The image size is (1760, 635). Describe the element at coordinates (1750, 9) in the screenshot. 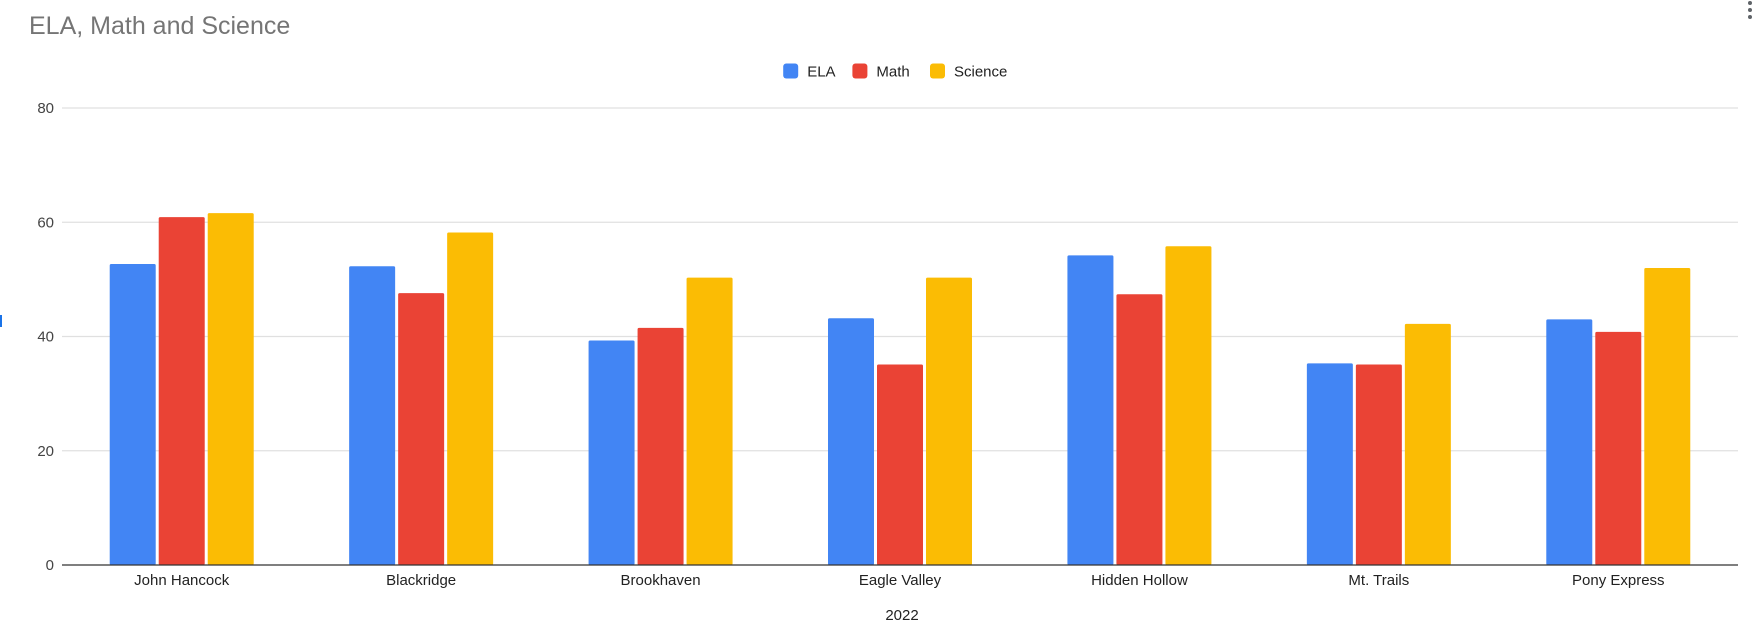

I see `more-vert-icon` at that location.